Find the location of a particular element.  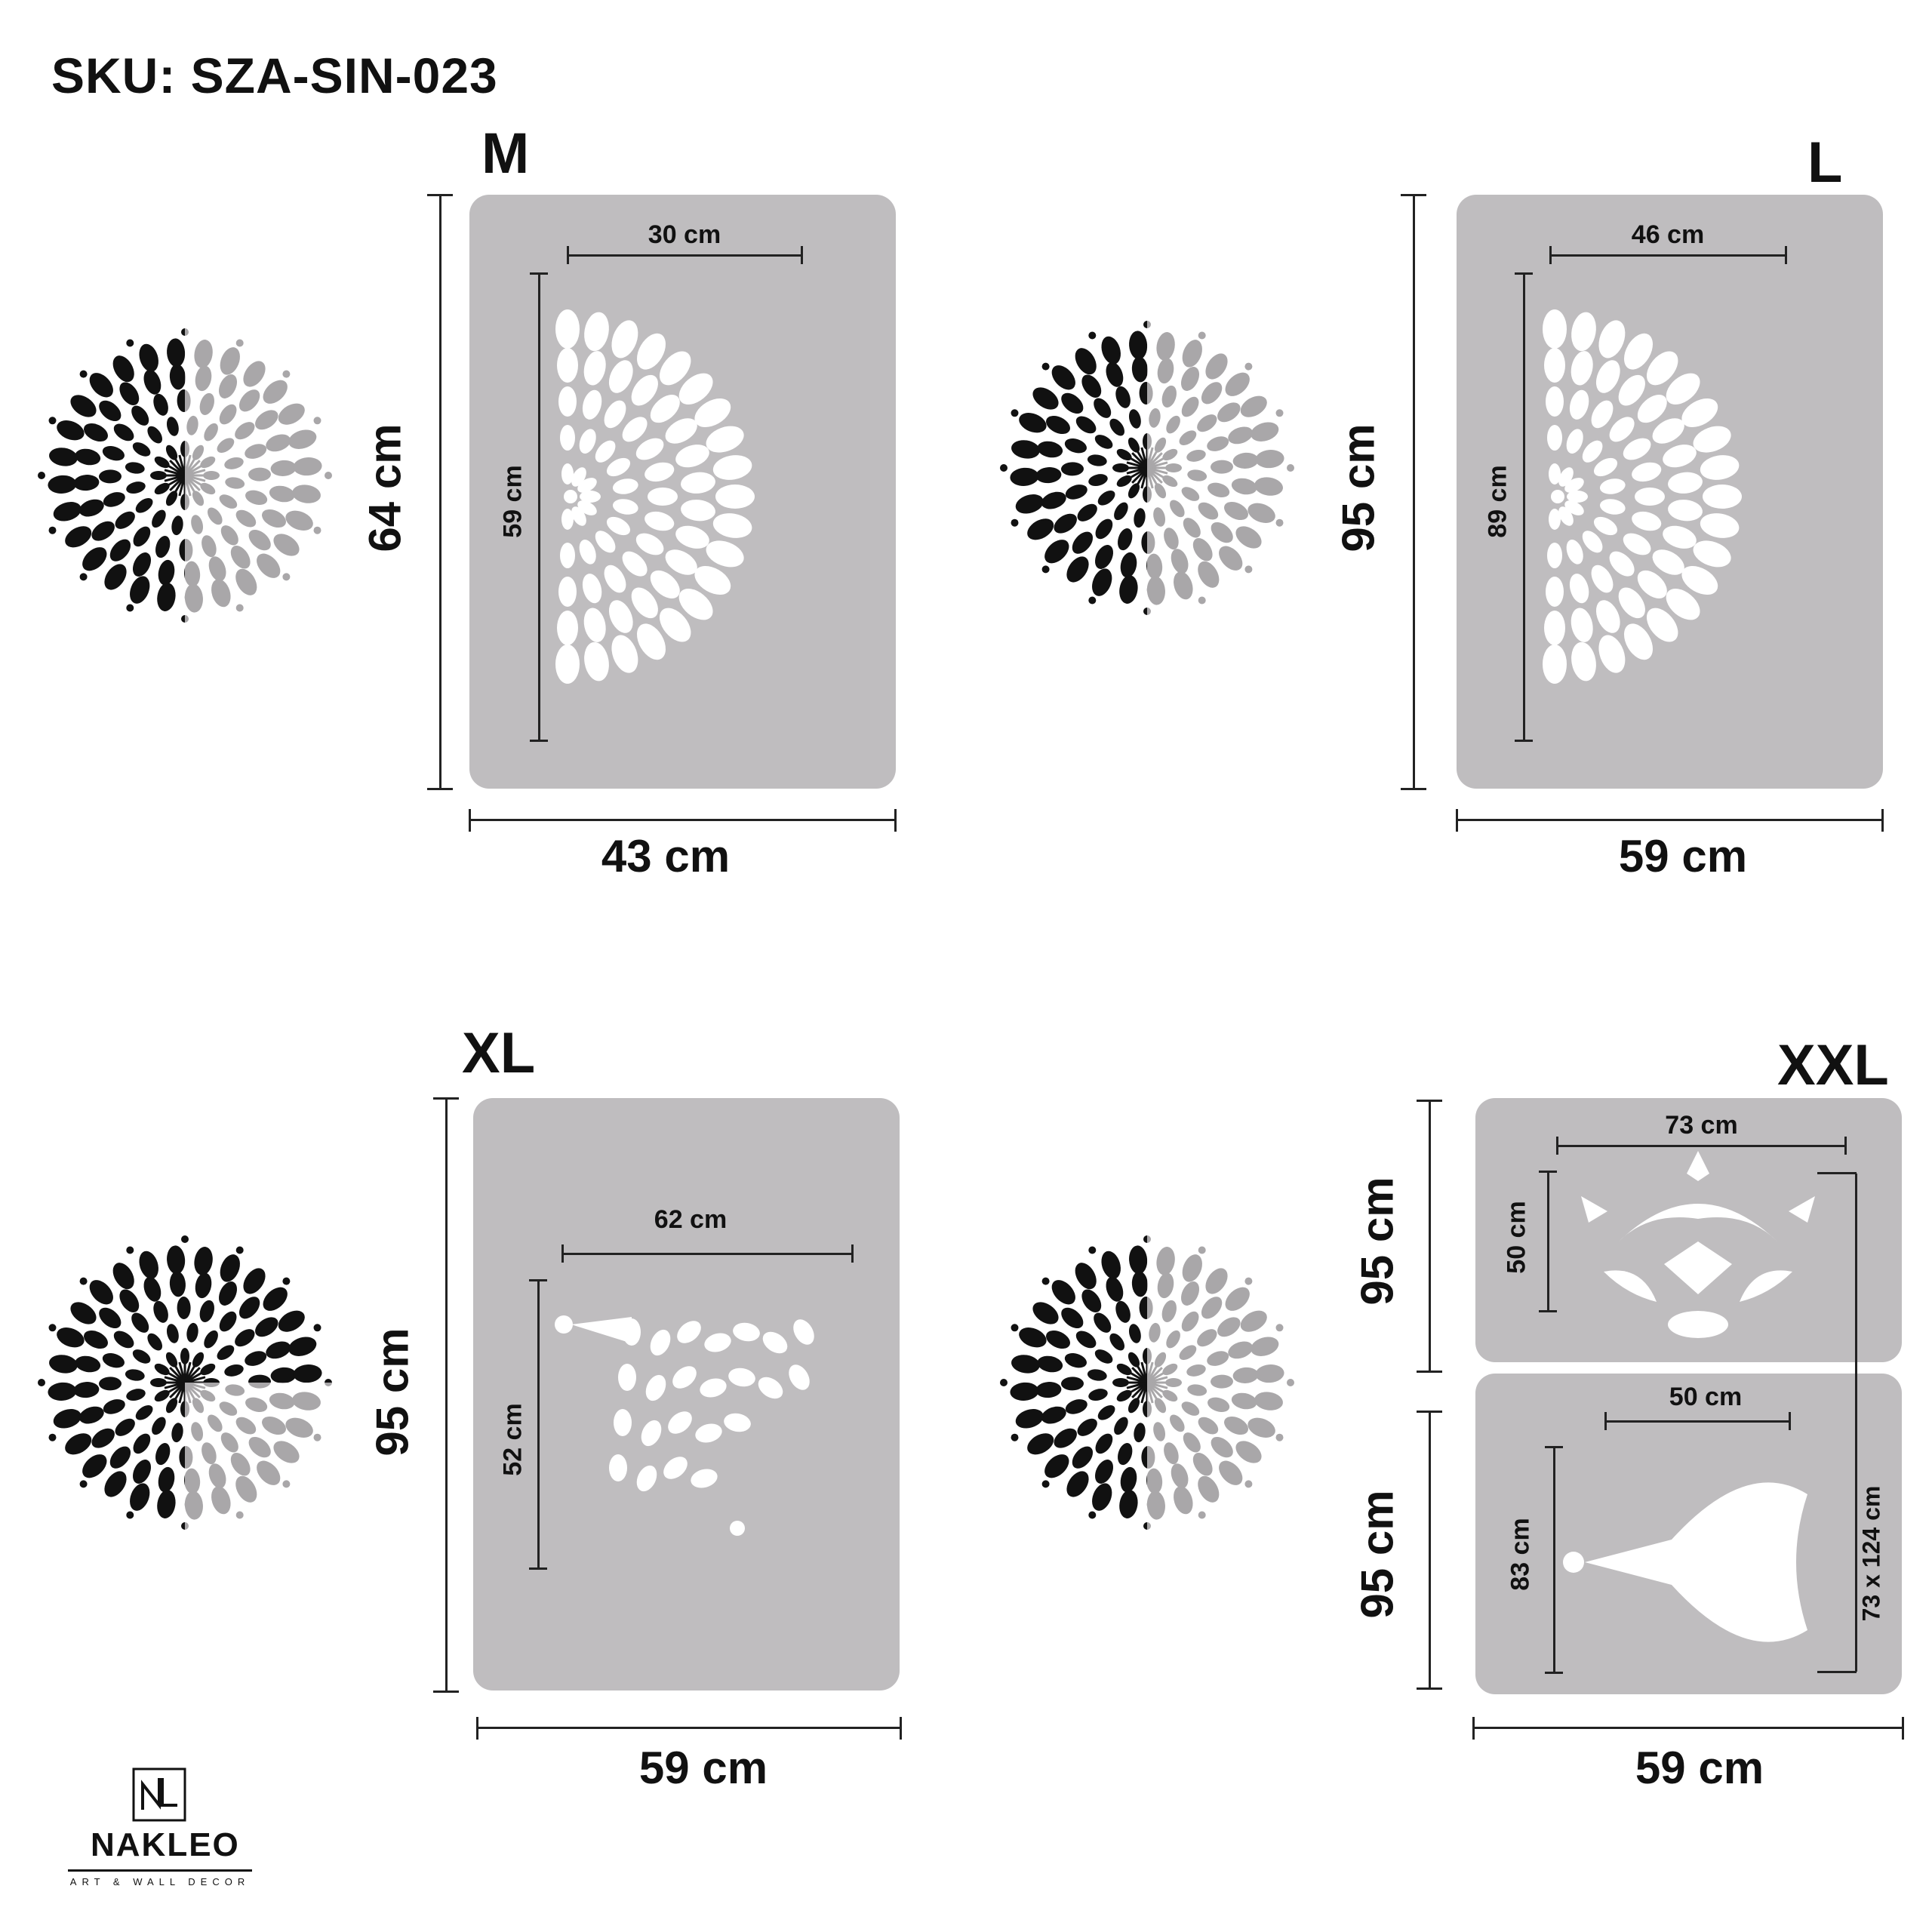

pattern-width-xxl-bottom: 50 cm is located at coordinates (1706, 1397).